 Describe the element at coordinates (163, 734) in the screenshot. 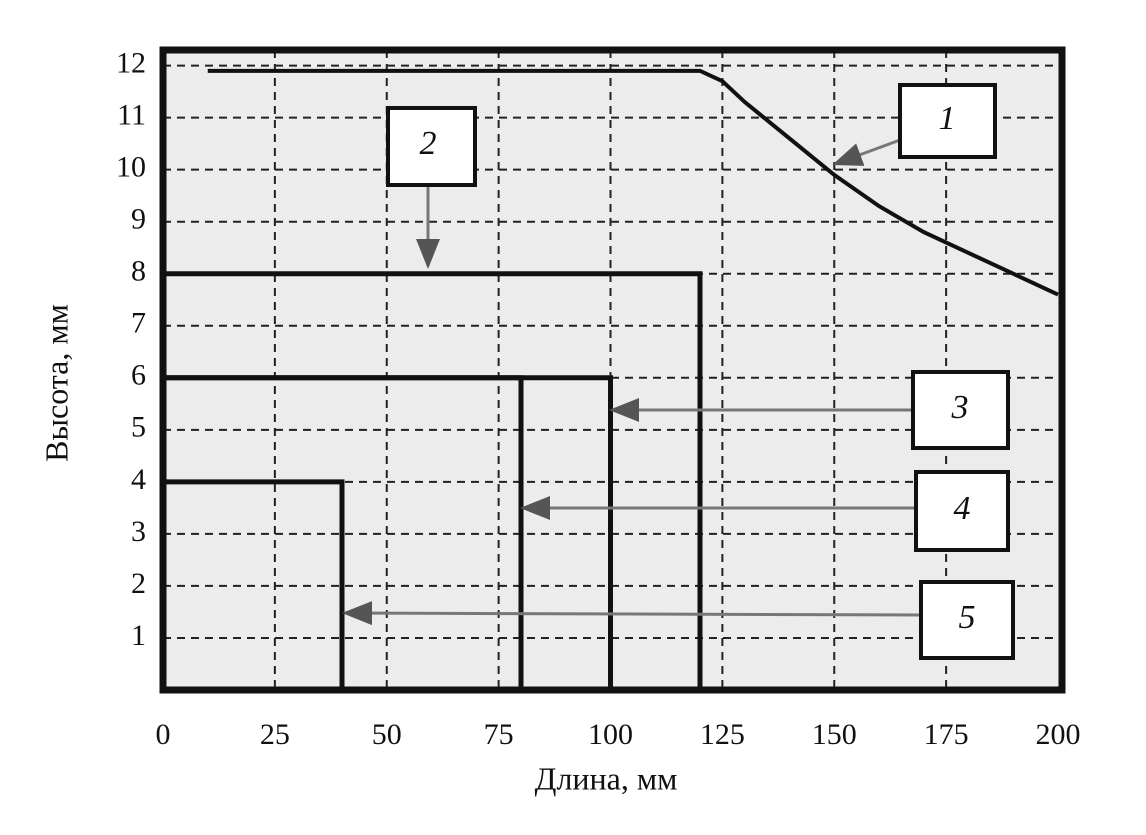

I see `x-tick-label: 0` at that location.